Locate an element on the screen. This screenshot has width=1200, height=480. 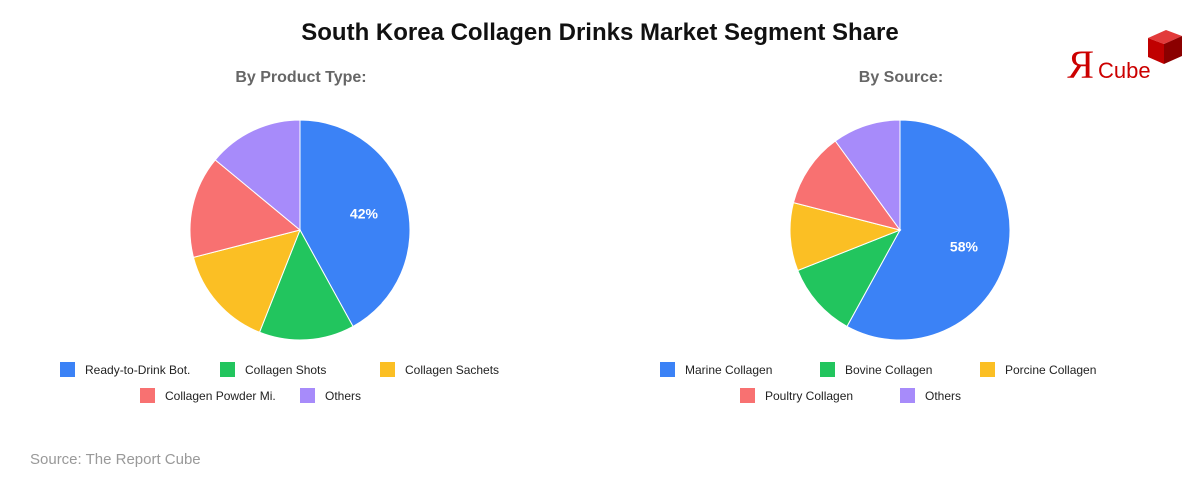
legend-item: Collagen Shots is located at coordinates (273, 369).